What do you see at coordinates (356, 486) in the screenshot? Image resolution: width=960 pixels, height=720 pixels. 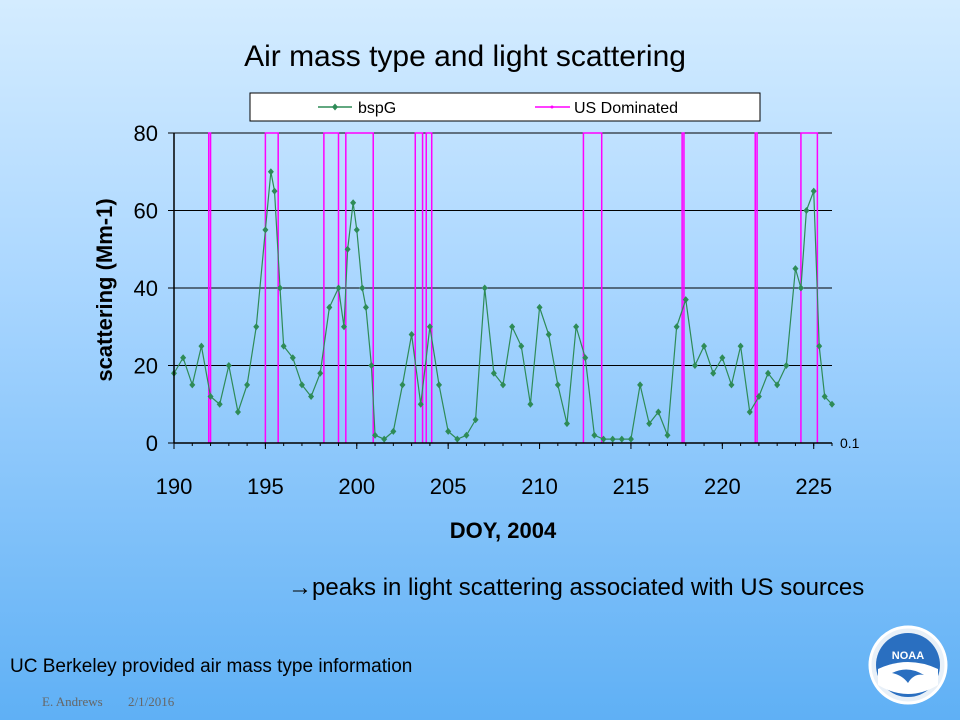 I see `x-tick-label: 200` at bounding box center [356, 486].